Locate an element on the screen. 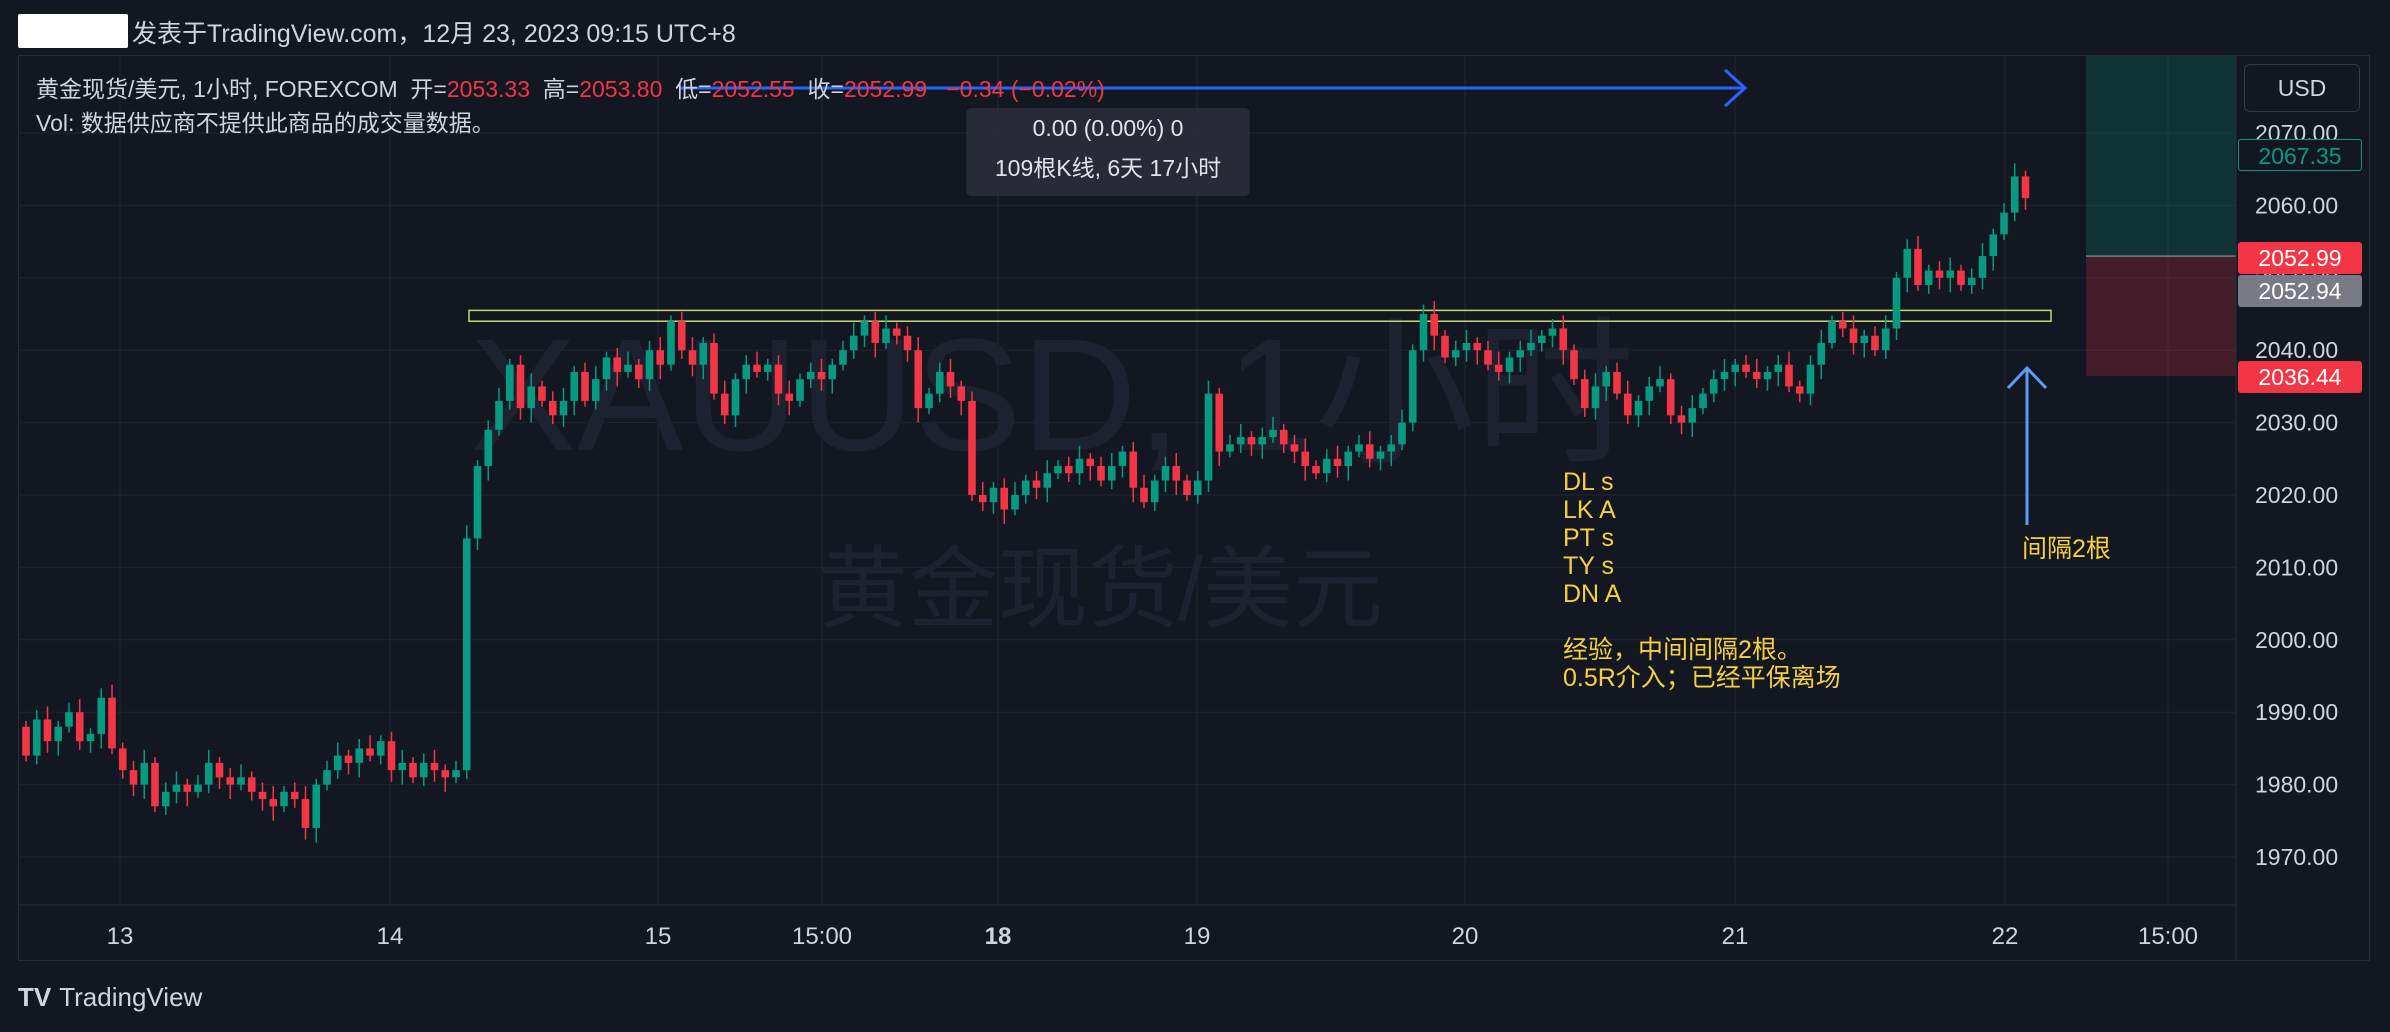 This screenshot has width=2390, height=1032. legend-symbol: 黄金现货/美元, 1小时, FOREXCOM is located at coordinates (217, 89).